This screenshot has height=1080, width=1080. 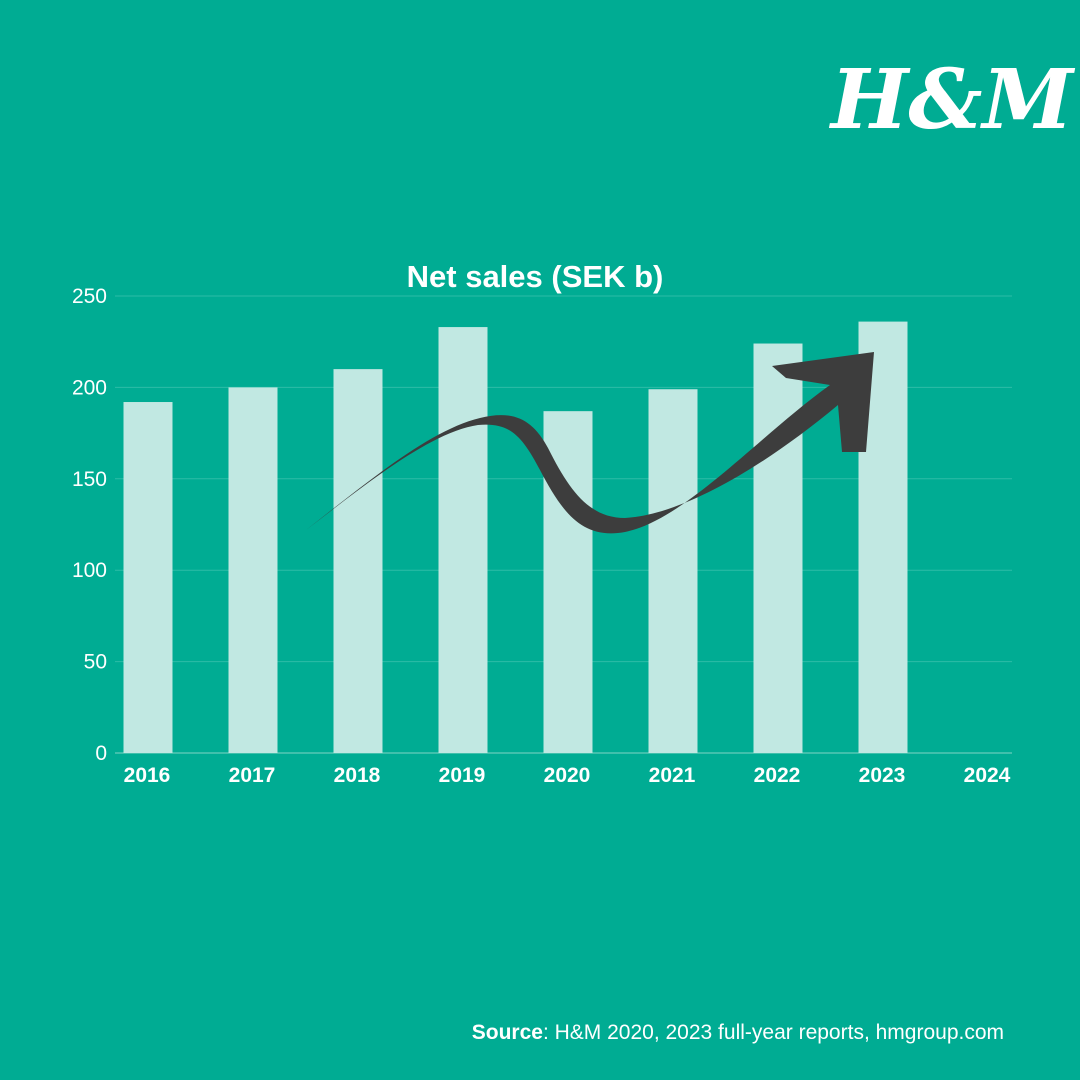 I want to click on y-tick-label: 150, so click(x=89, y=479).